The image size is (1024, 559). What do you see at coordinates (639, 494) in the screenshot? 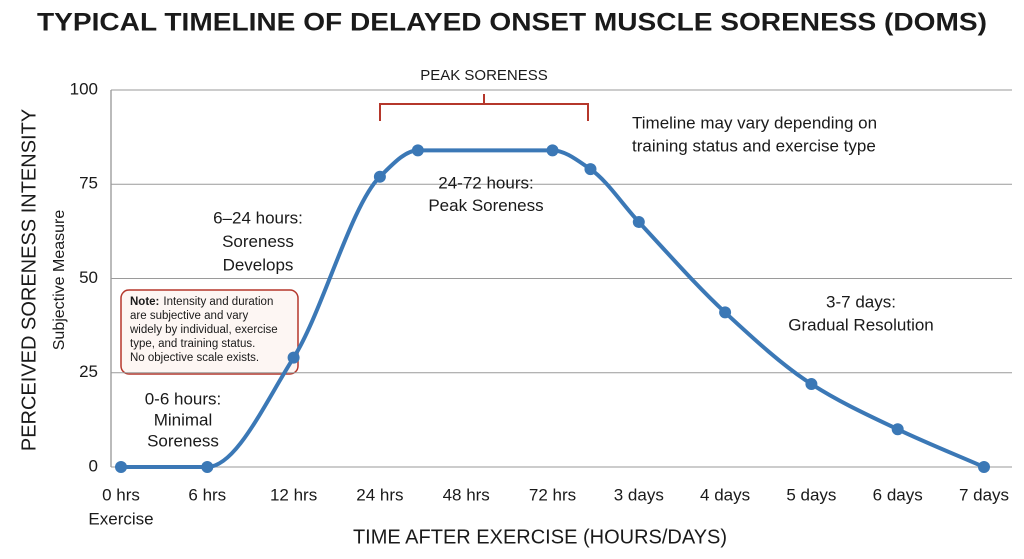
I see `x-tick-label: 3 days` at bounding box center [639, 494].